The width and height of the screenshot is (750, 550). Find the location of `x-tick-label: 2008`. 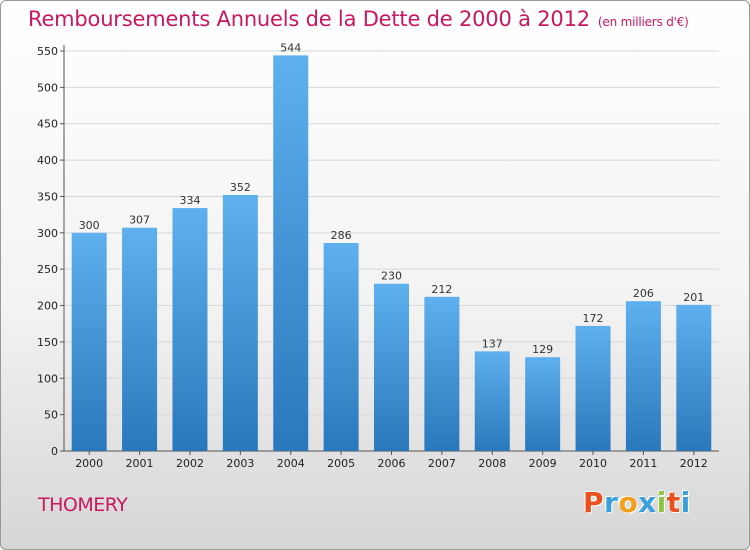

x-tick-label: 2008 is located at coordinates (492, 463).